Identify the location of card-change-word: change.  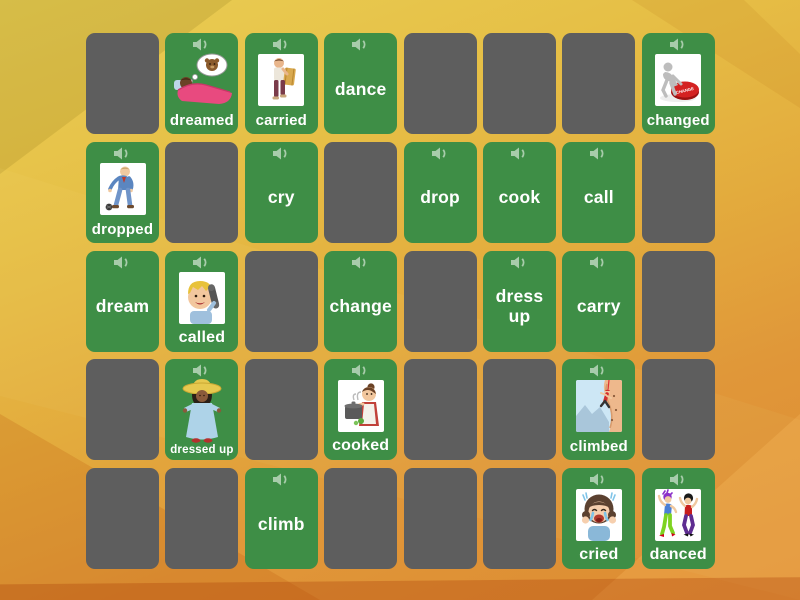
(361, 301).